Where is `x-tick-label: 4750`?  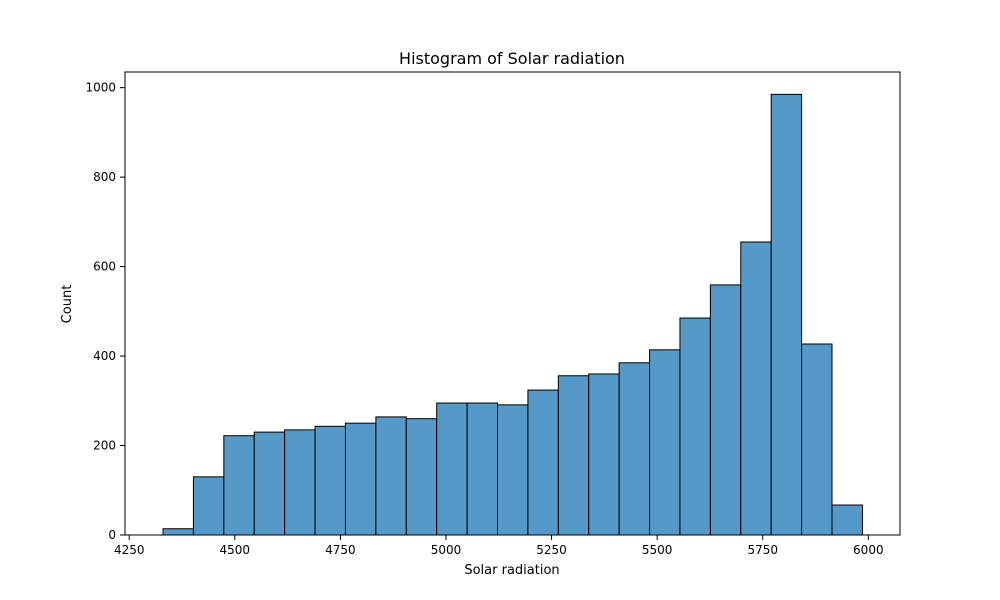
x-tick-label: 4750 is located at coordinates (340, 550).